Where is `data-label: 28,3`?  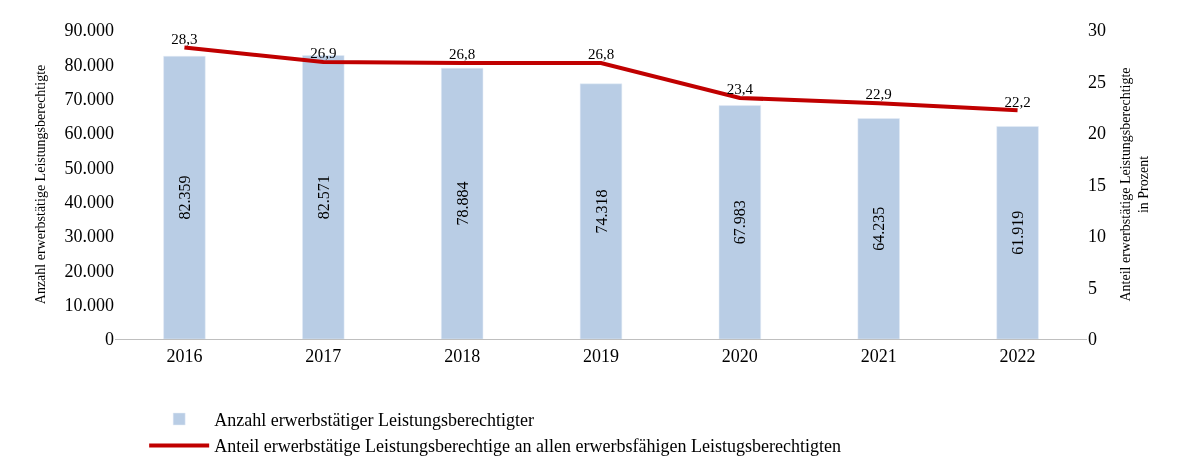
data-label: 28,3 is located at coordinates (184, 38).